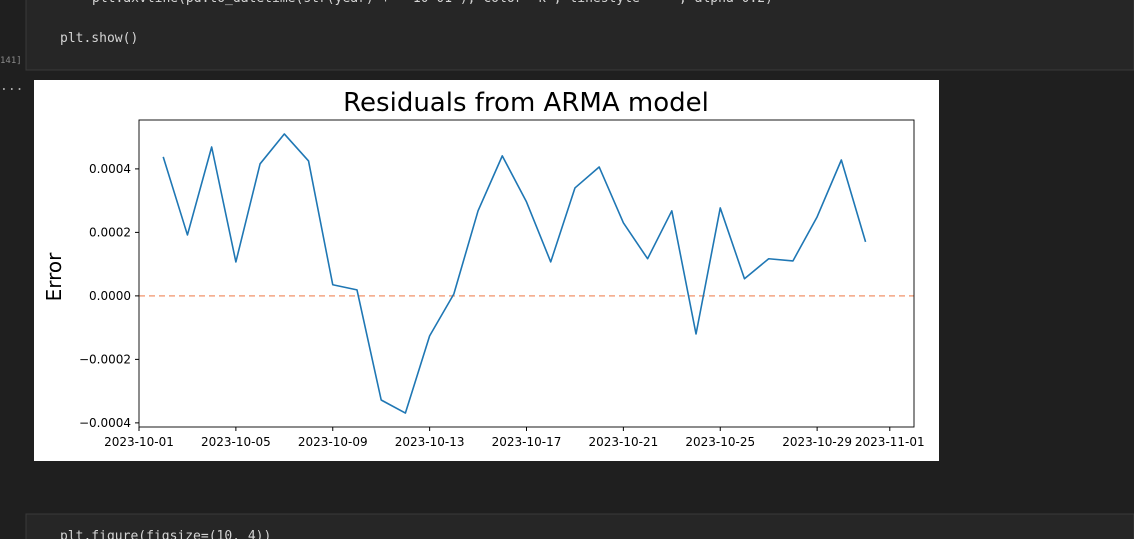 The width and height of the screenshot is (1134, 539). What do you see at coordinates (720, 442) in the screenshot?
I see `x-tick-label: 2023-10-25` at bounding box center [720, 442].